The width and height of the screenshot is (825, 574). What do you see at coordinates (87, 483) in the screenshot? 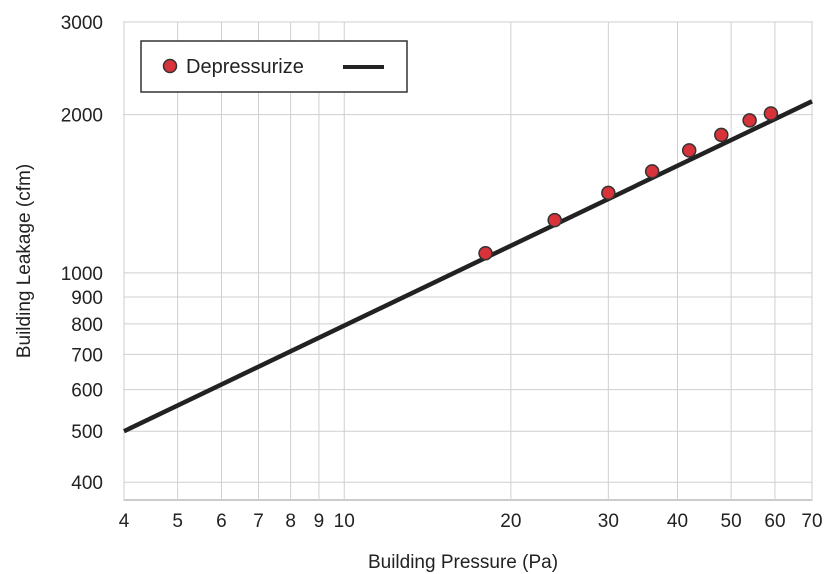
I see `y-tick-label: 400` at bounding box center [87, 483].